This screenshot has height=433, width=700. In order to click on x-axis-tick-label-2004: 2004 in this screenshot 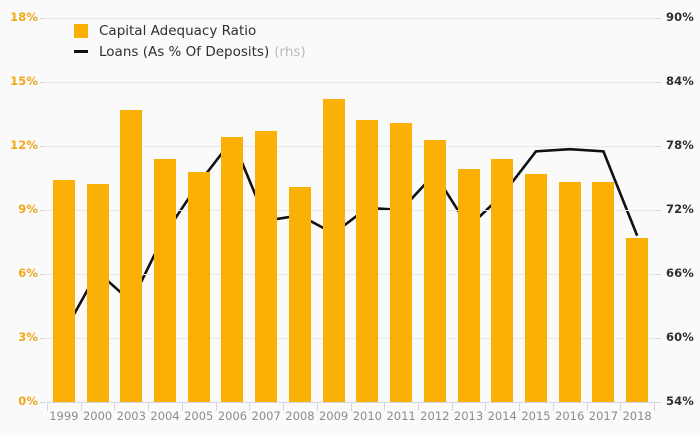, I will do `click(165, 416)`.